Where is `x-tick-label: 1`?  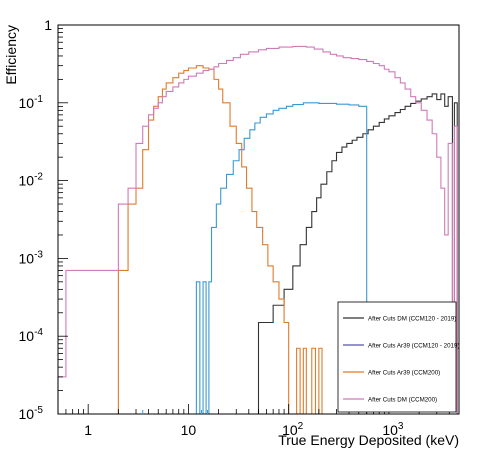 x-tick-label: 1 is located at coordinates (88, 430).